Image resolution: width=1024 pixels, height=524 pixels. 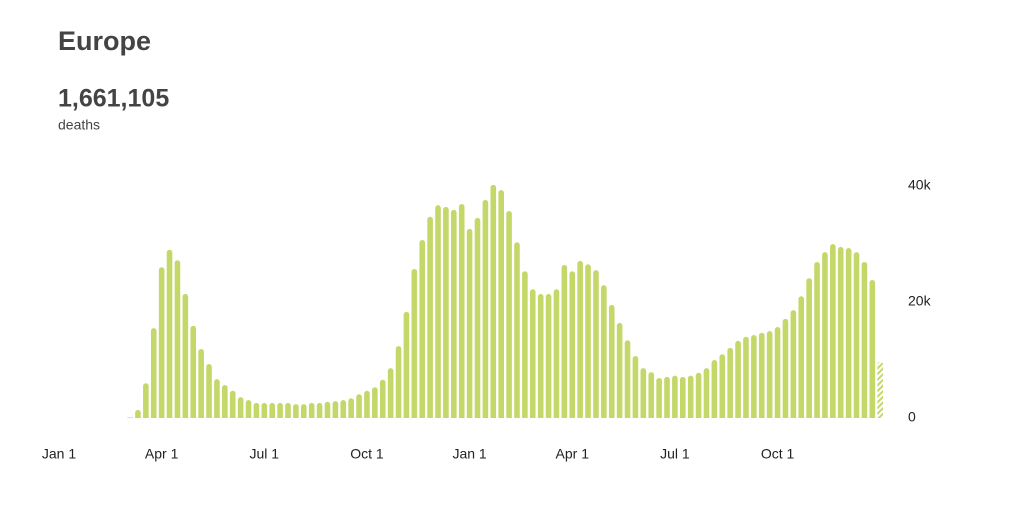 What do you see at coordinates (367, 454) in the screenshot?
I see `x-tick-label: Oct 1` at bounding box center [367, 454].